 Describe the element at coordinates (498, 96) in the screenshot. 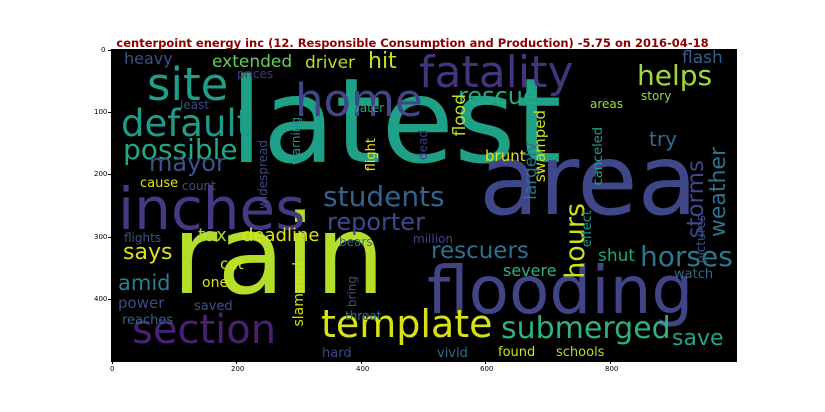

I see `cloud-word: rescue` at that location.